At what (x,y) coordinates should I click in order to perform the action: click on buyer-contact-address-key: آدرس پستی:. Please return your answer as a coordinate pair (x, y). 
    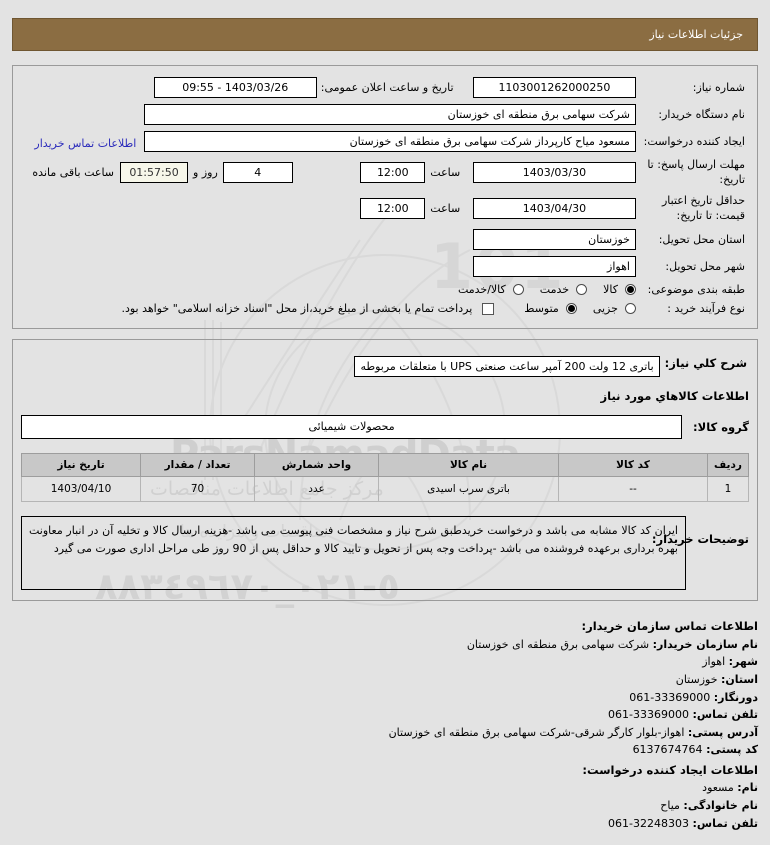
    Looking at the image, I should click on (722, 732).